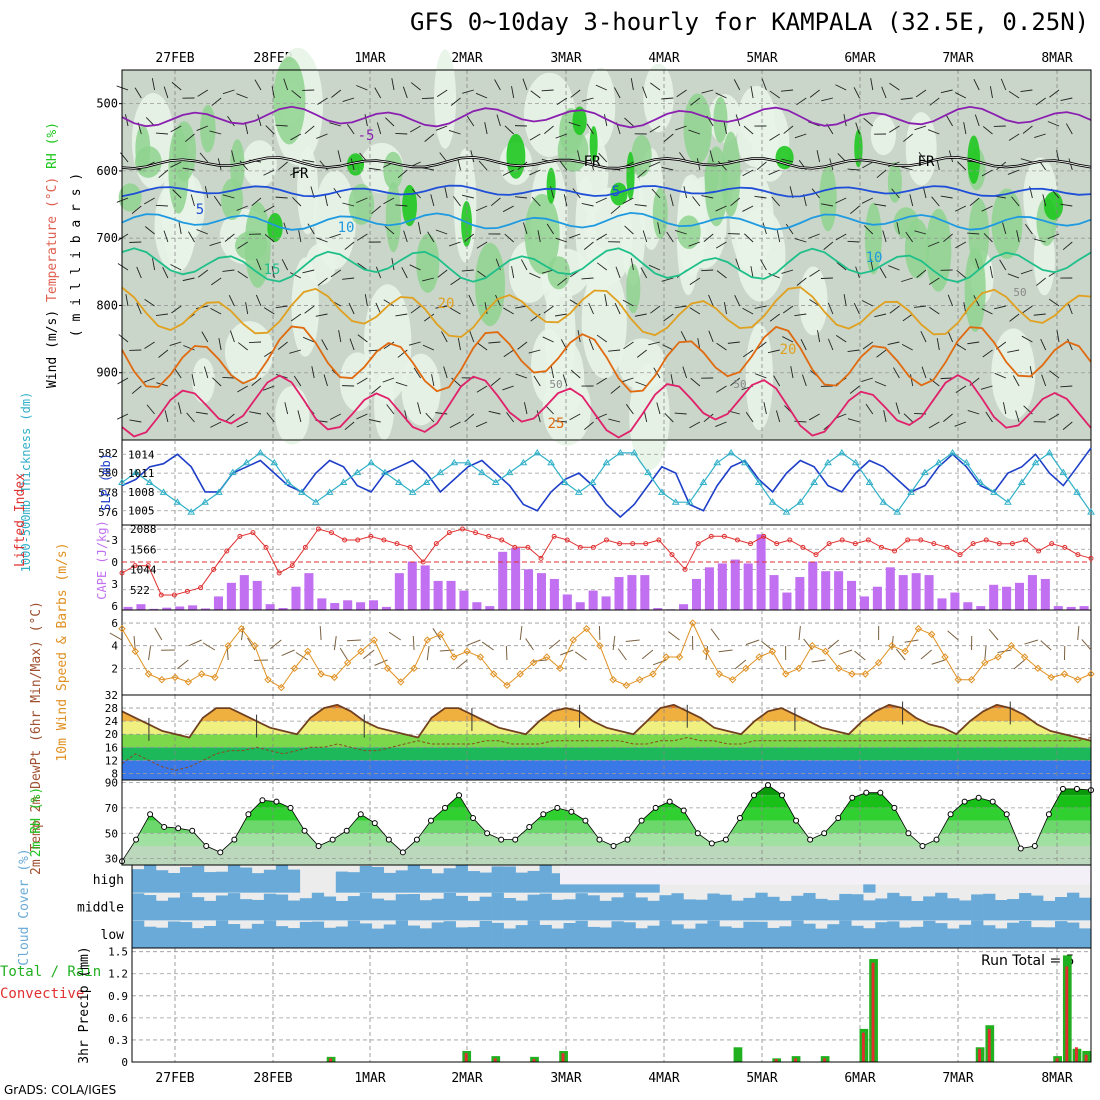 The image size is (1100, 1100). What do you see at coordinates (663, 1078) in the screenshot?
I see `date-label-bottom: 4MAR` at bounding box center [663, 1078].